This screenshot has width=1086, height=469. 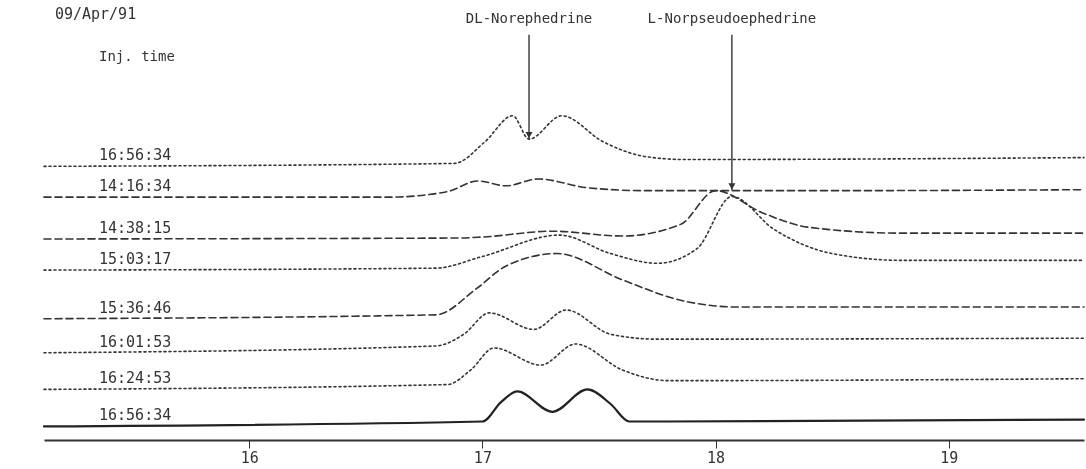 I want to click on series-label: 14:16:34, so click(x=135, y=186).